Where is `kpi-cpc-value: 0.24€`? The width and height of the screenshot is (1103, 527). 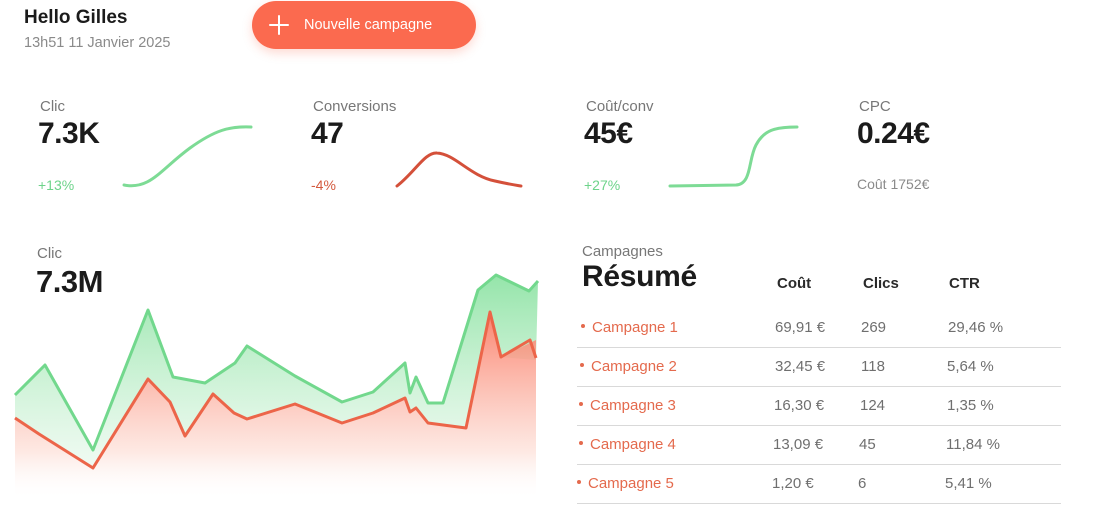
kpi-cpc-value: 0.24€ is located at coordinates (893, 133).